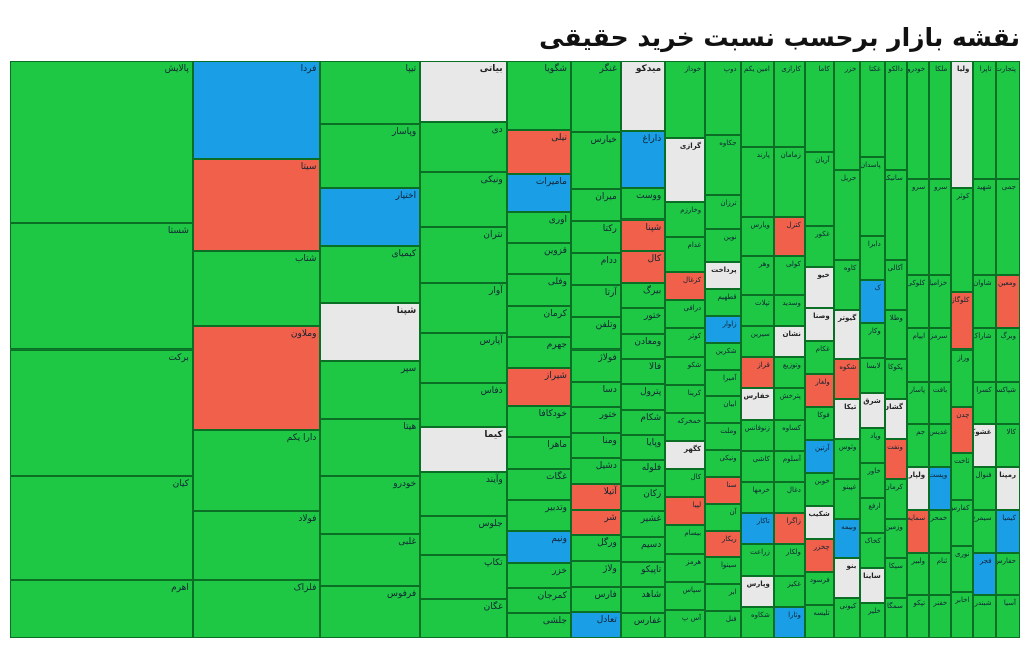 This screenshot has height=645, width=1028. I want to click on treemap-tile: کرمان, so click(895, 498).